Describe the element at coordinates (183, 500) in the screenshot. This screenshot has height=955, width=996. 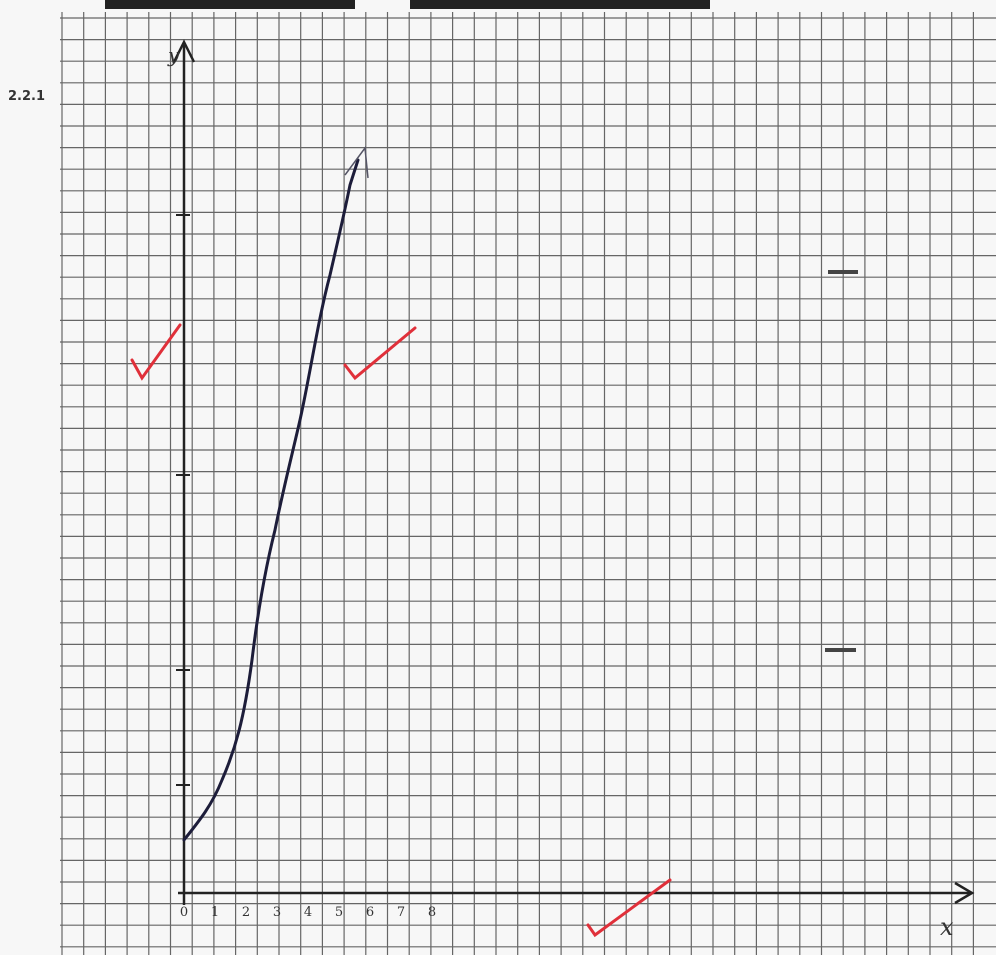
I see `y-marks` at that location.